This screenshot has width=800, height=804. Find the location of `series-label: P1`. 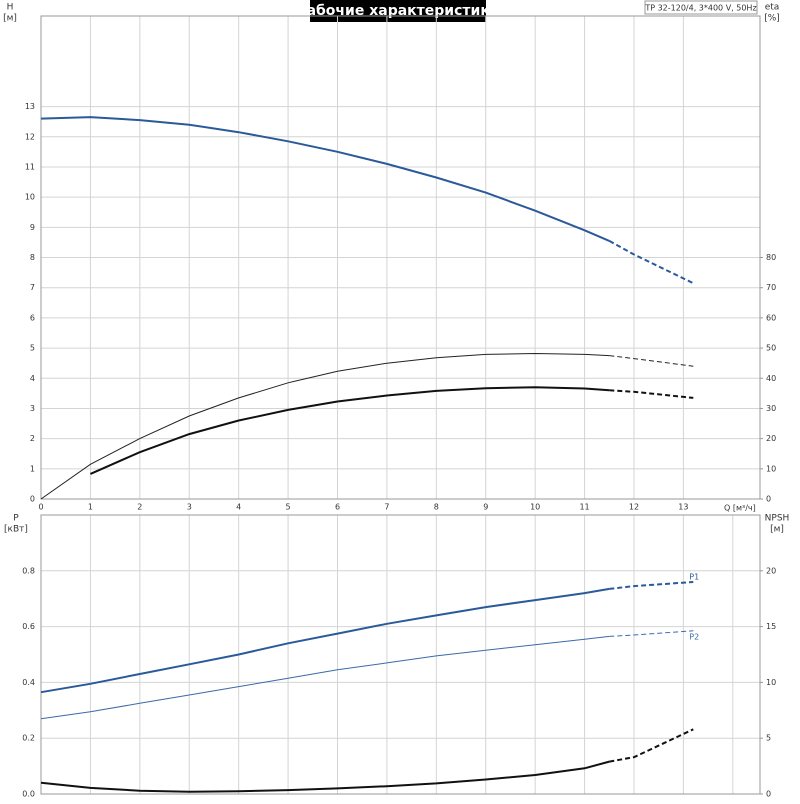

series-label: P1 is located at coordinates (694, 576).